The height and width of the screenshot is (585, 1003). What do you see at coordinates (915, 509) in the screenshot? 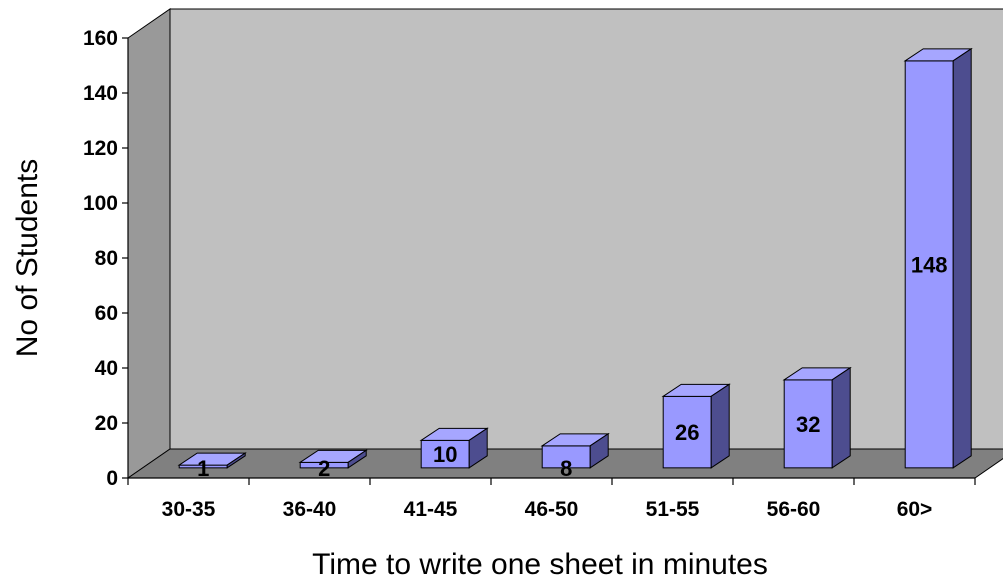
I see `x-tick-label: 60>` at bounding box center [915, 509].